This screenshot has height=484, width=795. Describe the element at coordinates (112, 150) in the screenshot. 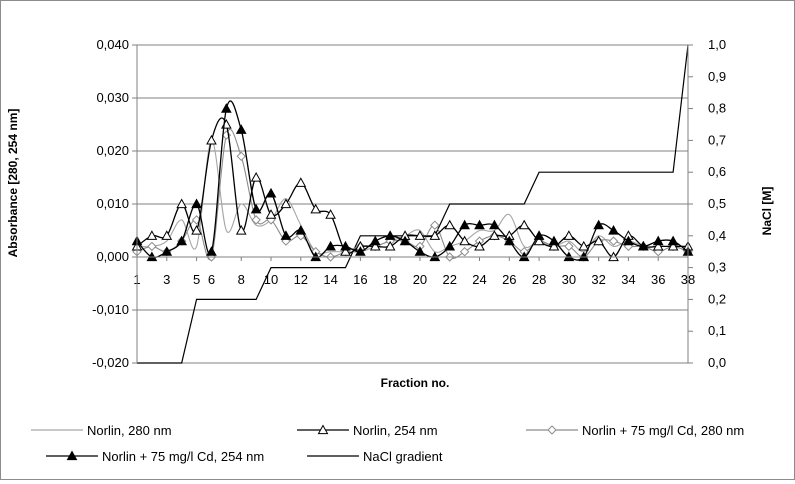

I see `y-tick-label: 0,020` at that location.